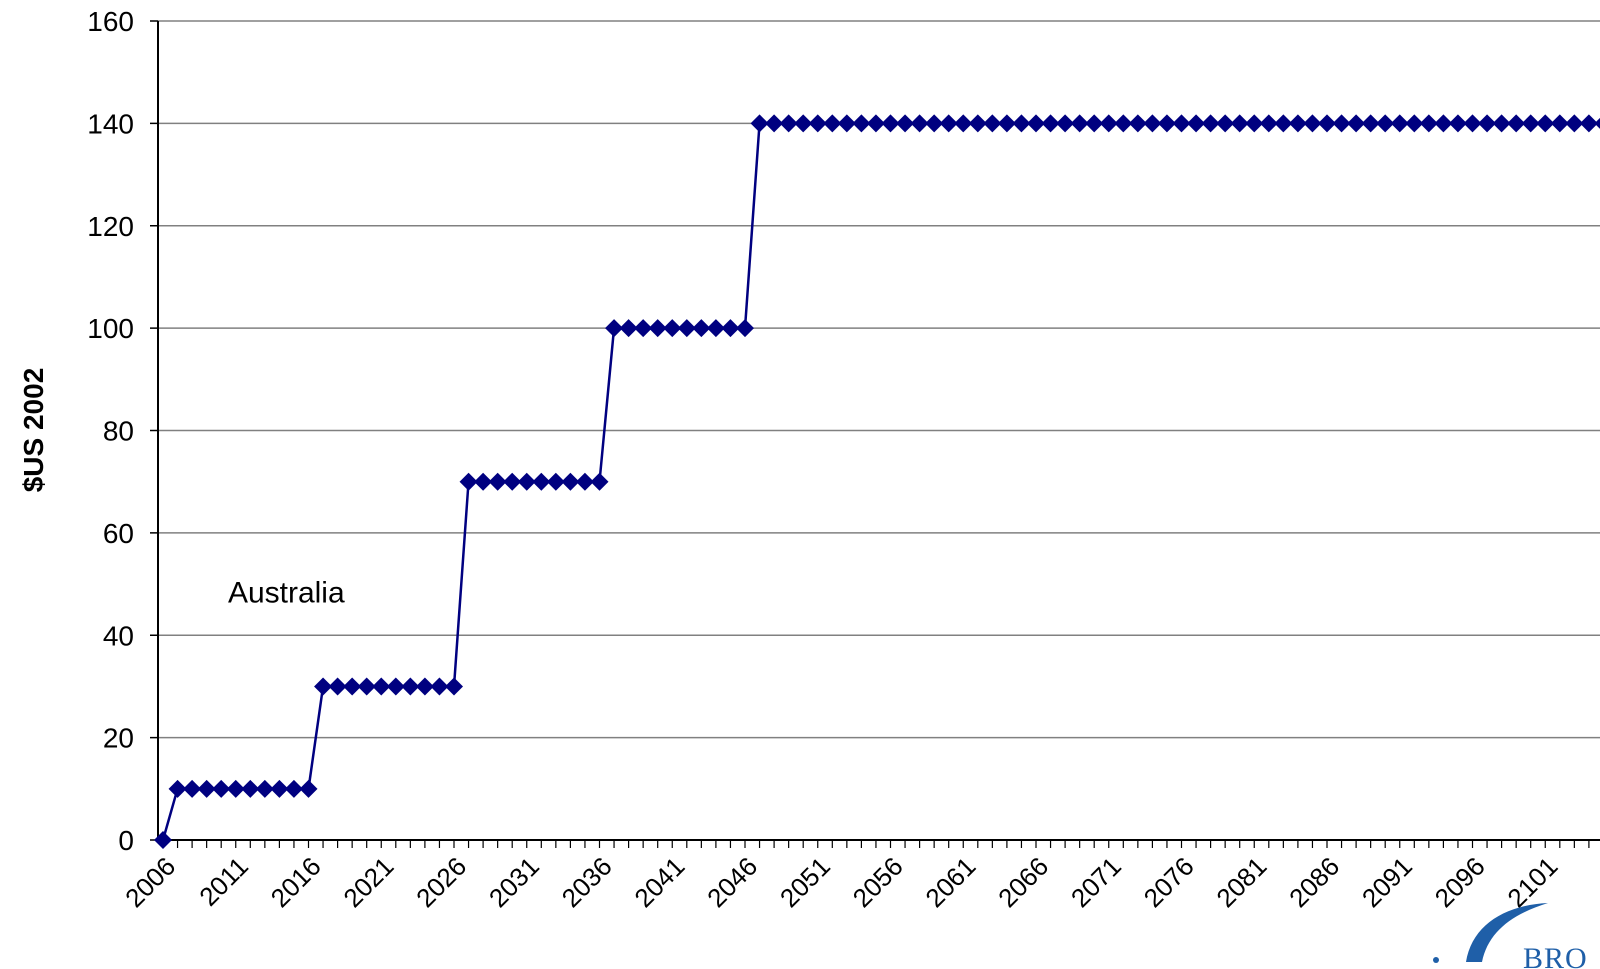 The width and height of the screenshot is (1600, 969). Describe the element at coordinates (587, 882) in the screenshot. I see `x-tick-label: 2036` at that location.